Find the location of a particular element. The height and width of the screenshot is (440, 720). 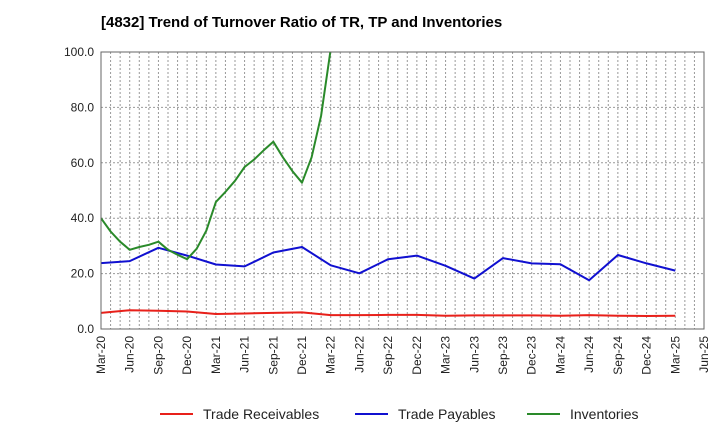

x-tick-label: Mar-25 is located at coordinates (675, 355).